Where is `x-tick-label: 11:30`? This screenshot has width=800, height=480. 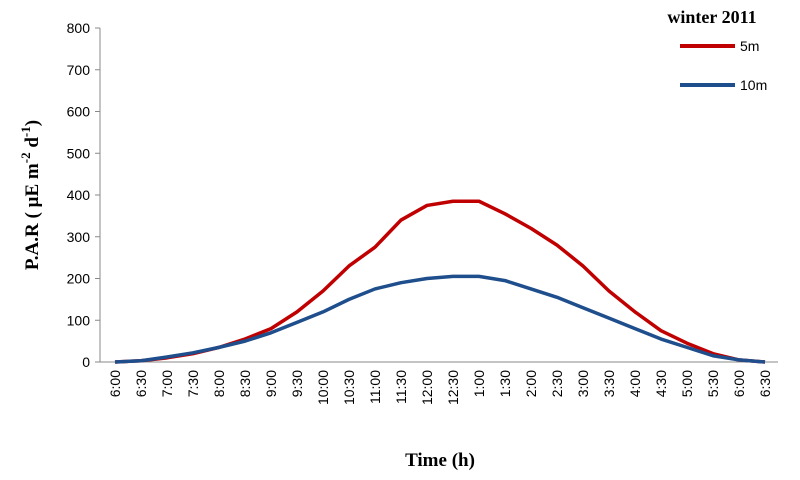
x-tick-label: 11:30 is located at coordinates (401, 387).